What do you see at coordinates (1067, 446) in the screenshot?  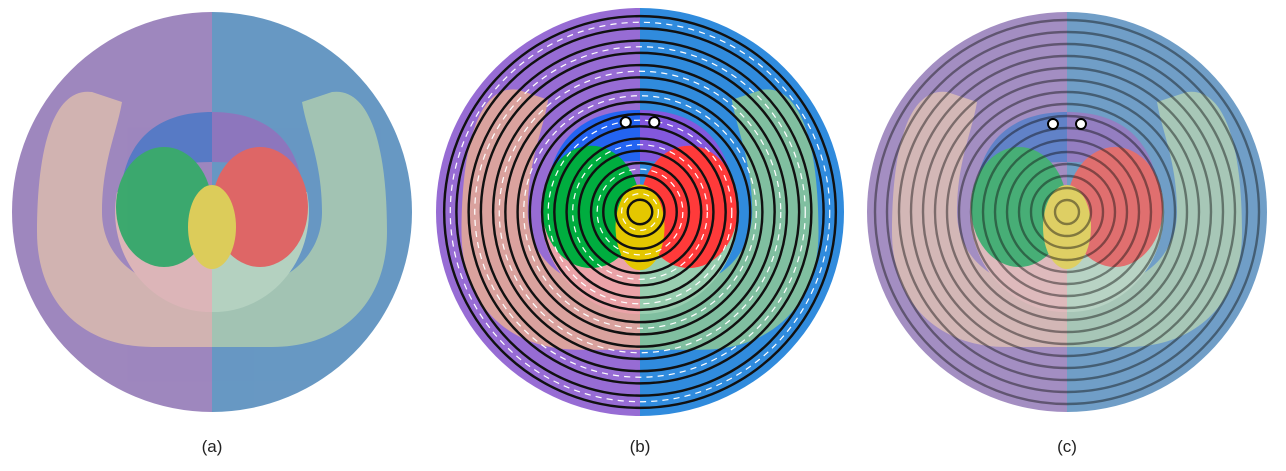 I see `panel-label: (c)` at bounding box center [1067, 446].